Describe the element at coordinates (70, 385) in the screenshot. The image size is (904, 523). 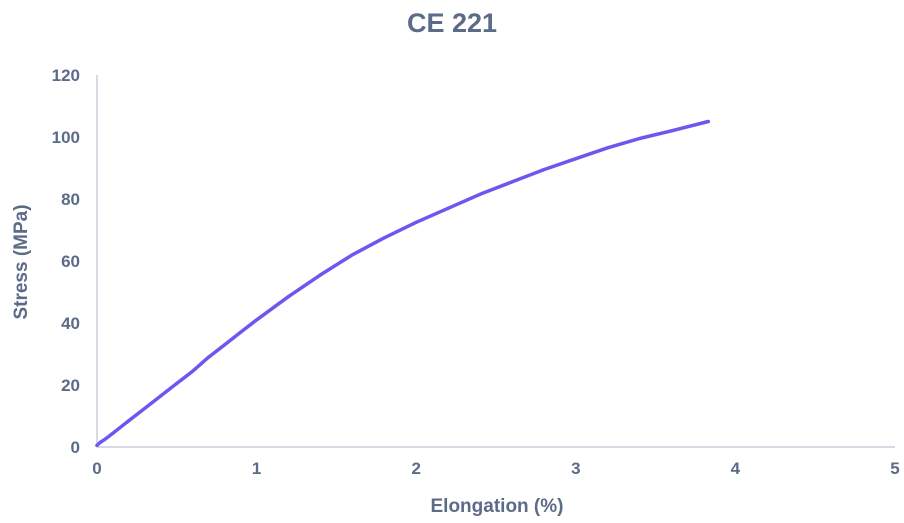
I see `y-tick-label: 20` at that location.